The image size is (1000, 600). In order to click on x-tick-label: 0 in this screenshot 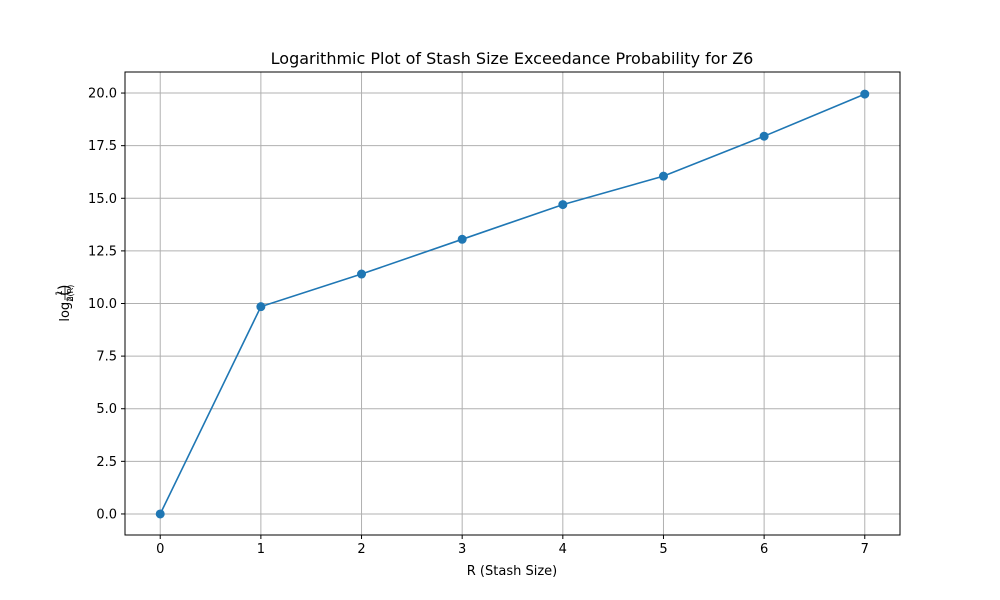, I will do `click(160, 549)`.